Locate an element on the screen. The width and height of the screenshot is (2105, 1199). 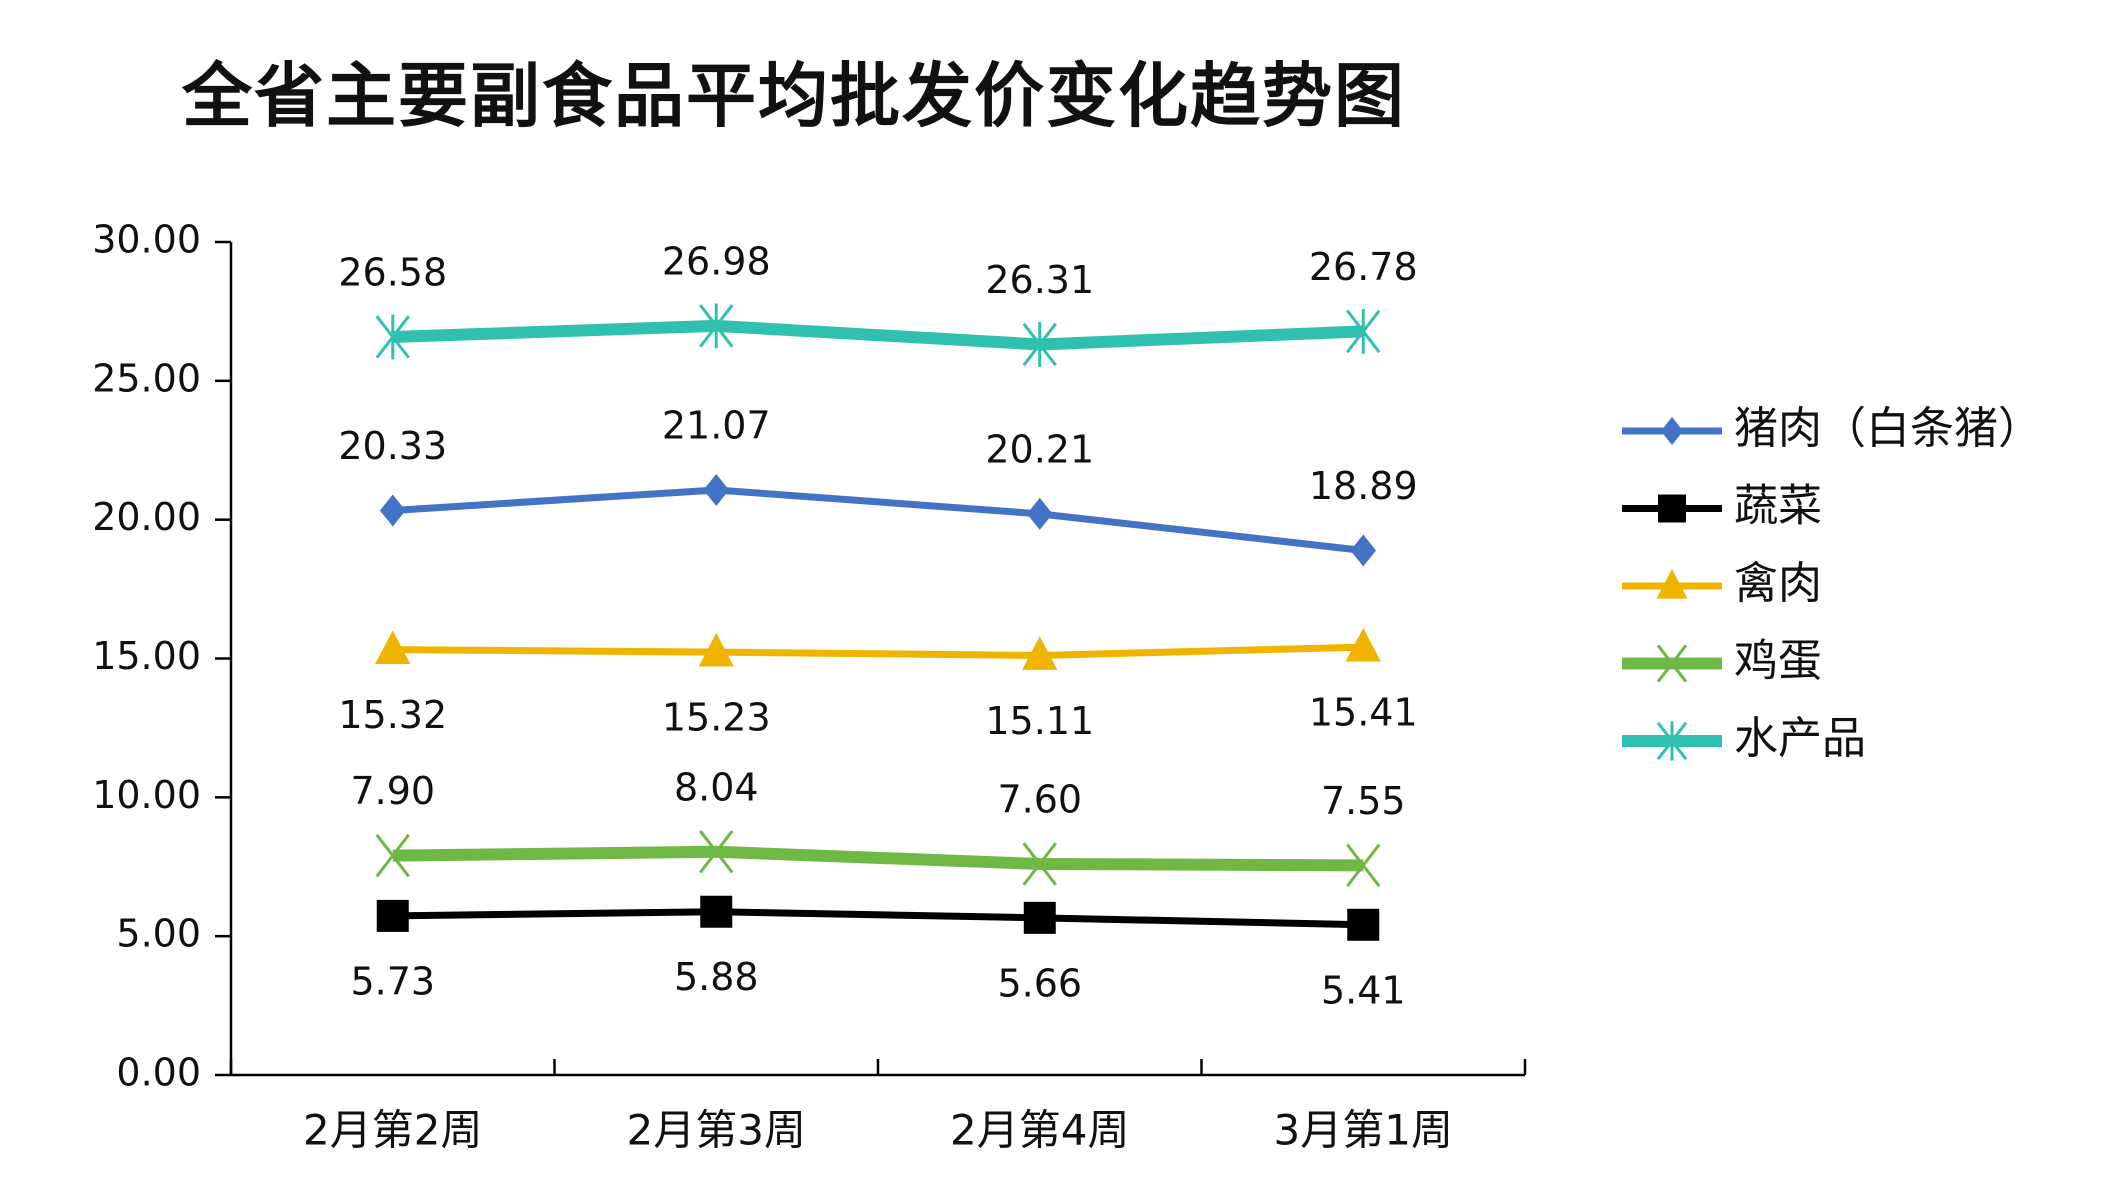
legend-label: 猪肉（白条猪） is located at coordinates (1888, 428).